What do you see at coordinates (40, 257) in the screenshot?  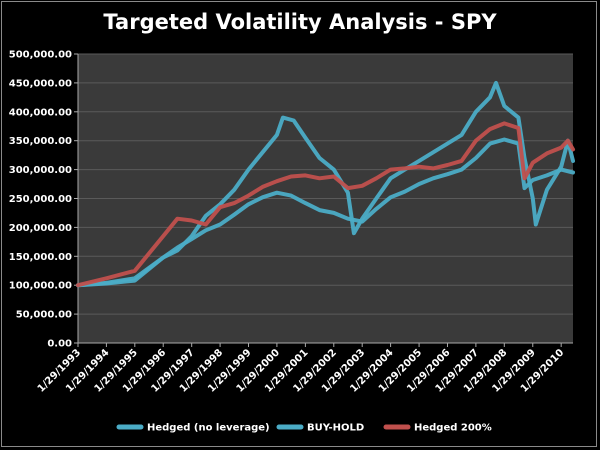 I see `y-tick-label: 150,000.00` at bounding box center [40, 257].